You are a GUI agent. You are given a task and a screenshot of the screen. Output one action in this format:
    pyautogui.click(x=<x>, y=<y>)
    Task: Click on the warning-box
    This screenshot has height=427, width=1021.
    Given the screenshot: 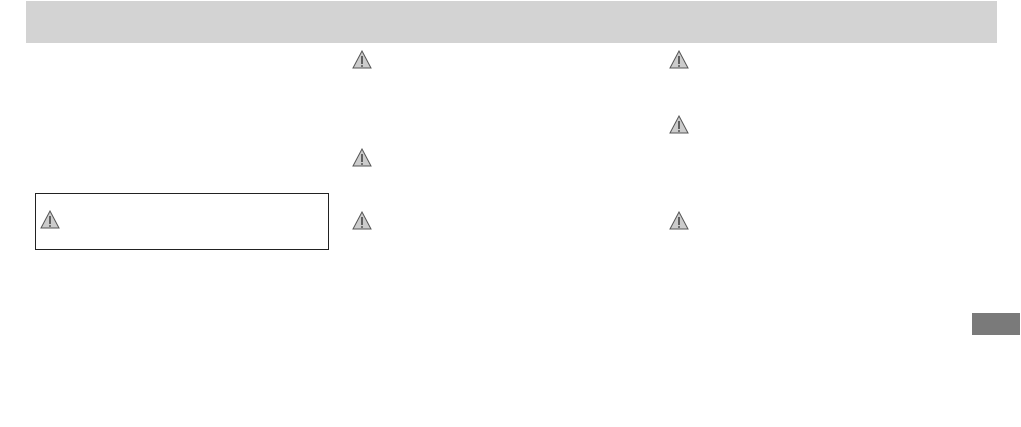 What is the action you would take?
    pyautogui.click(x=182, y=221)
    